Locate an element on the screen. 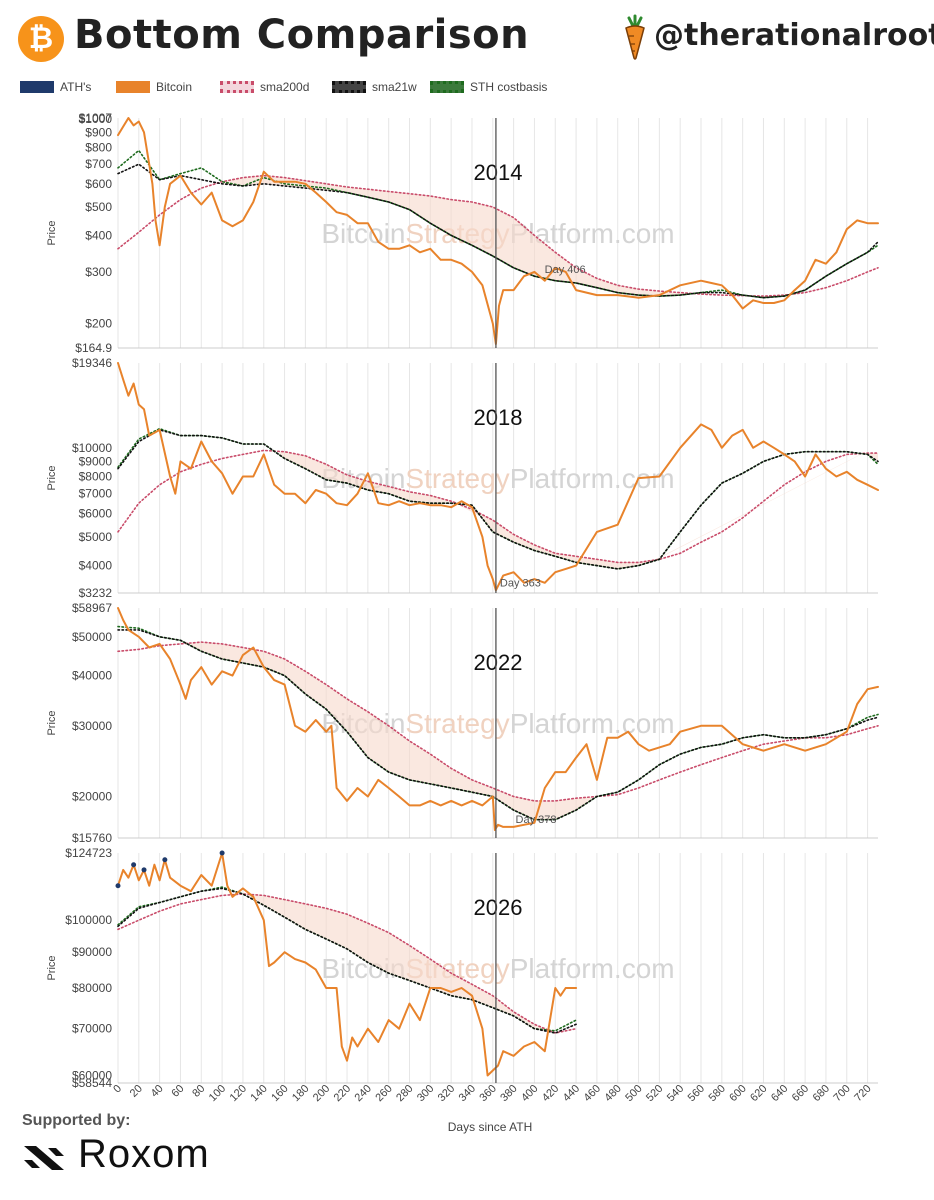  watermark: BitcoinStrategyPlatform.com is located at coordinates (497, 723).